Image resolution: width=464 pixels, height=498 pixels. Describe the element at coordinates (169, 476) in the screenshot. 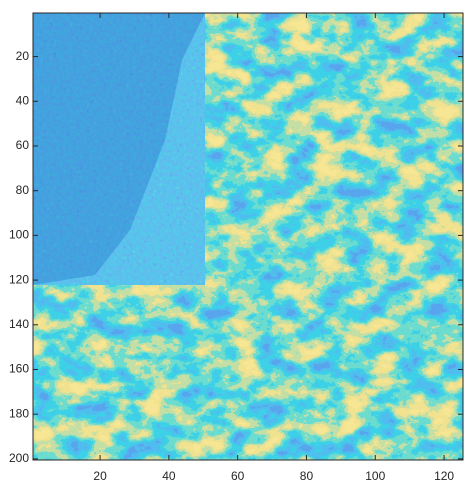

I see `x-tick-label: 40` at that location.